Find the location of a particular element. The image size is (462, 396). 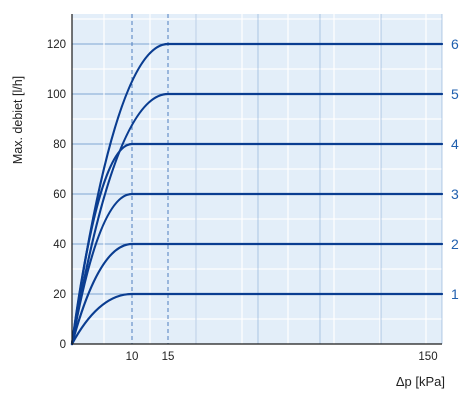

series-label-3: 3 is located at coordinates (455, 194).